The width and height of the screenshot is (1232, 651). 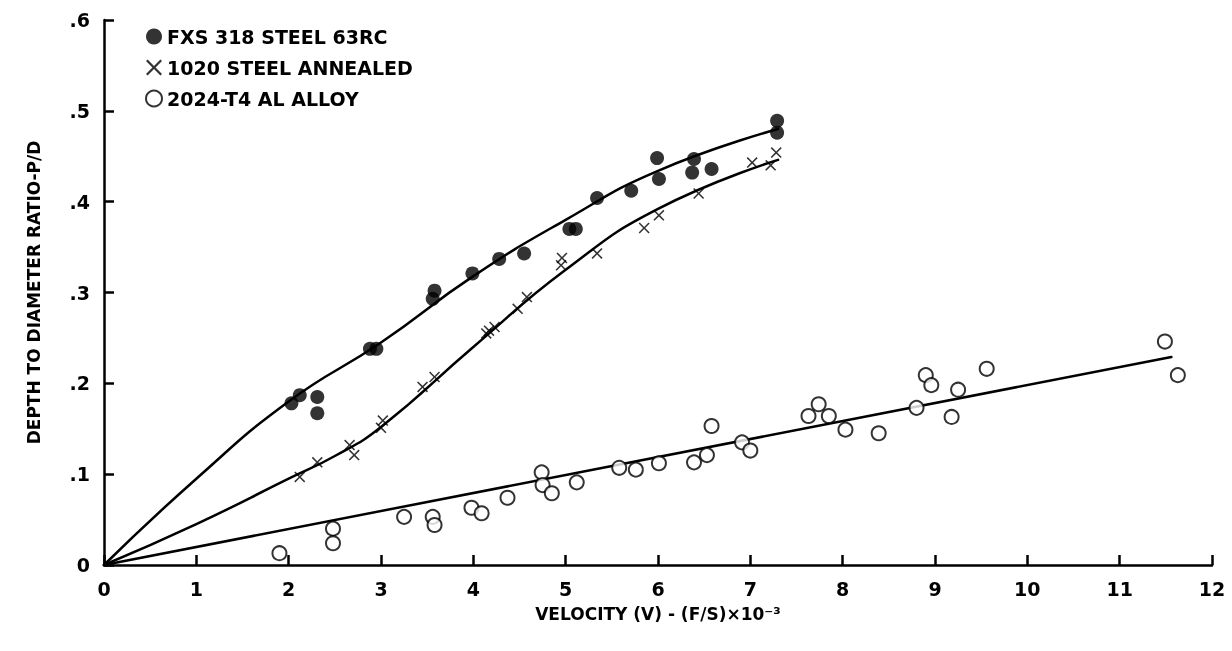 I want to click on x-tick-label: 12, so click(x=1212, y=588).